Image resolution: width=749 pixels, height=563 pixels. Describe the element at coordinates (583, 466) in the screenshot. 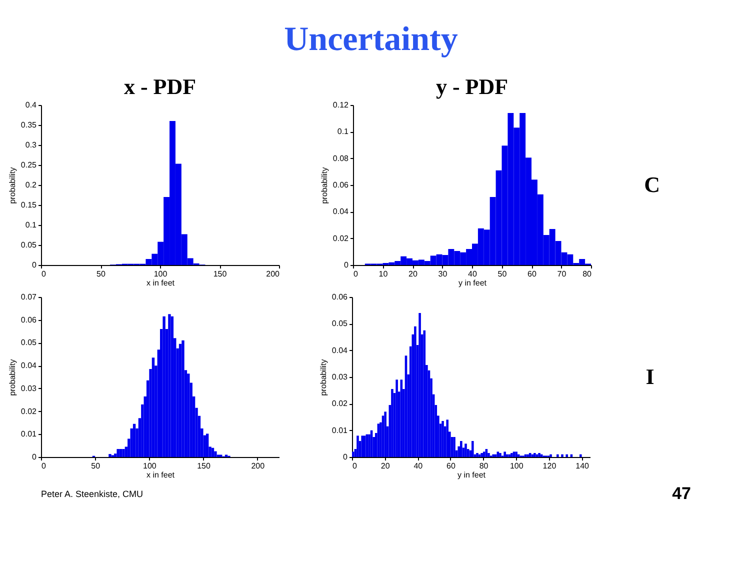

I see `x-tick-label: 140` at that location.